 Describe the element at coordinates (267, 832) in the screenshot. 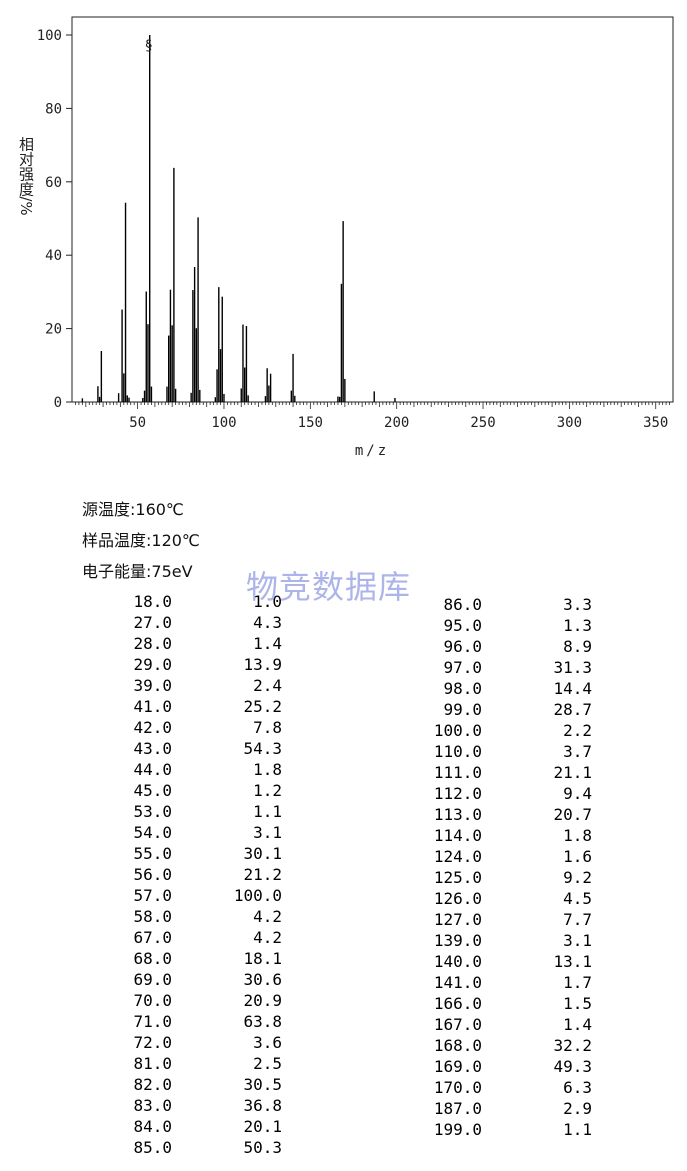

I see `abundance-value: 3.1` at that location.